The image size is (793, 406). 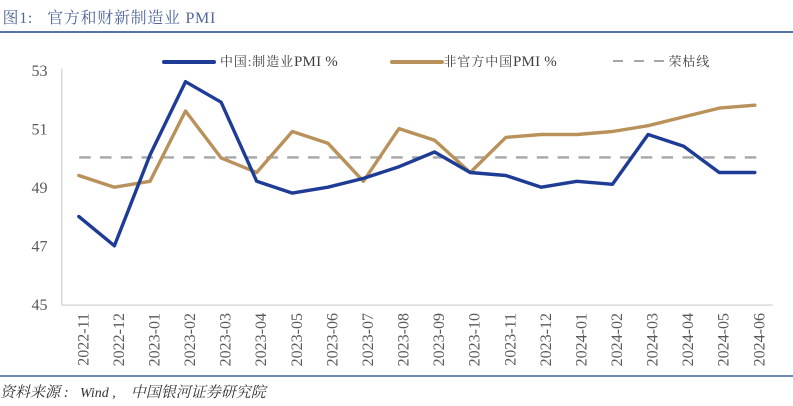 I want to click on svg-text: 2023-04, so click(x=261, y=339).